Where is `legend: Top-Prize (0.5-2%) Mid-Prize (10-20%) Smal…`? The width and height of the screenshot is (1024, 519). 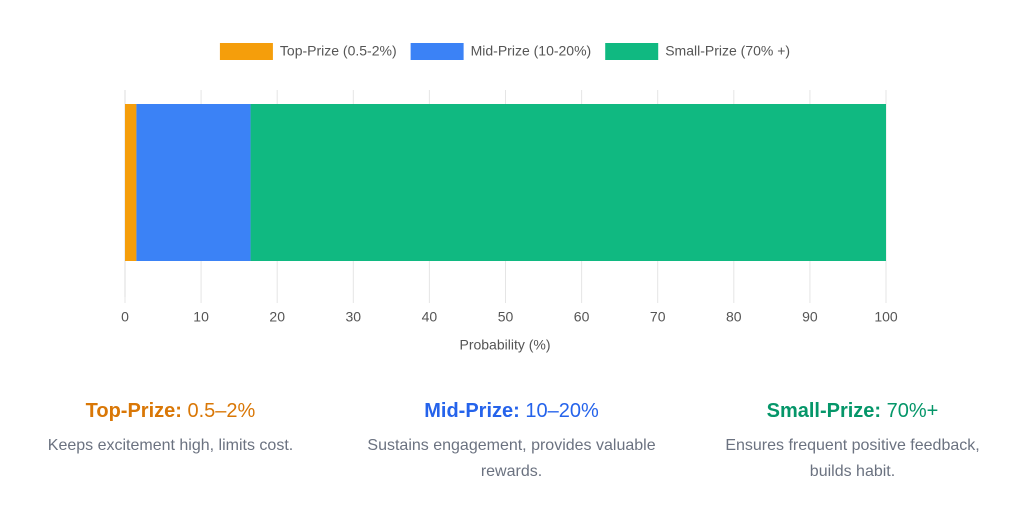
legend: Top-Prize (0.5-2%) Mid-Prize (10-20%) Smal… is located at coordinates (504, 51).